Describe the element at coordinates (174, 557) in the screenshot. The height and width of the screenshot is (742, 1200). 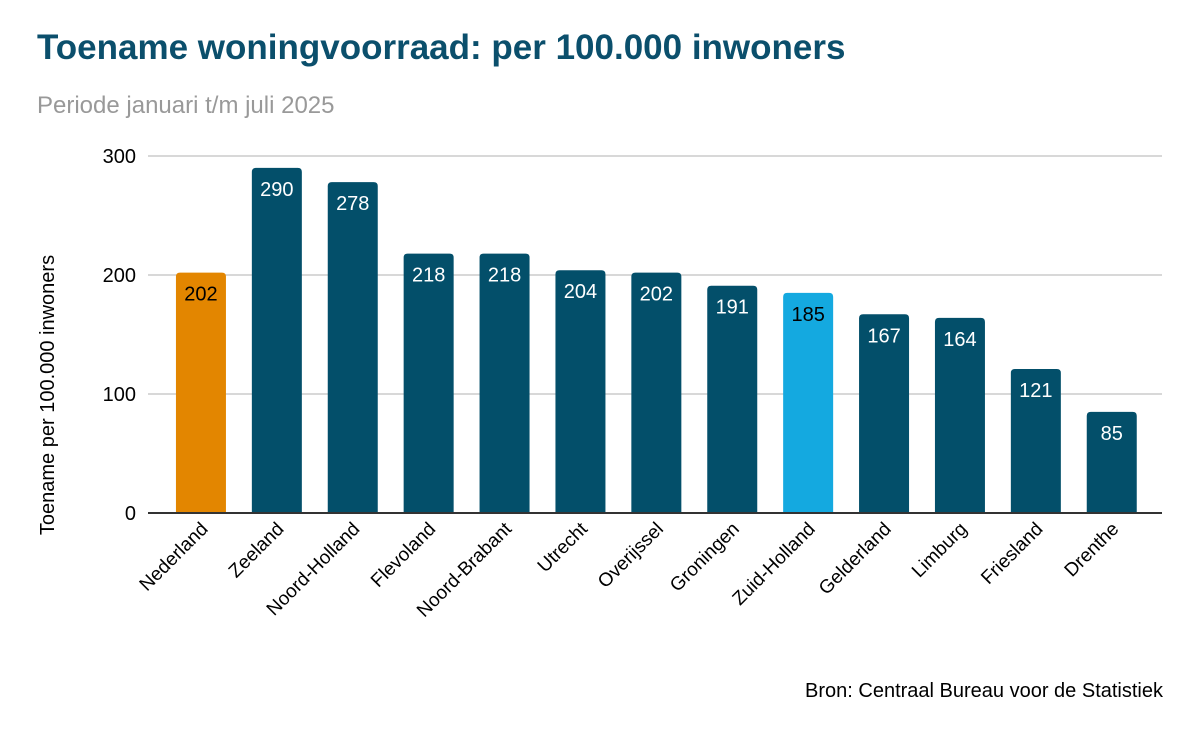
I see `x-tick-label: Nederland` at that location.